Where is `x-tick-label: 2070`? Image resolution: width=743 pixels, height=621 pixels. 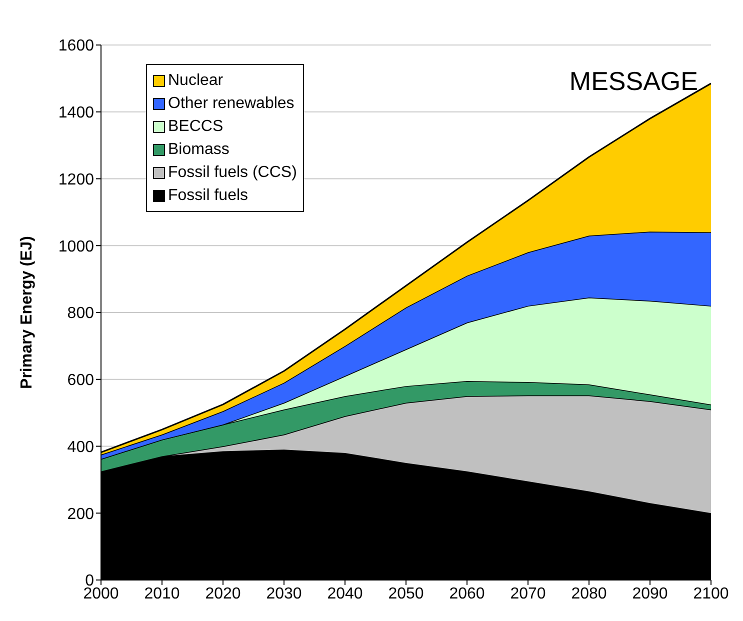
x-tick-label: 2070 is located at coordinates (528, 593).